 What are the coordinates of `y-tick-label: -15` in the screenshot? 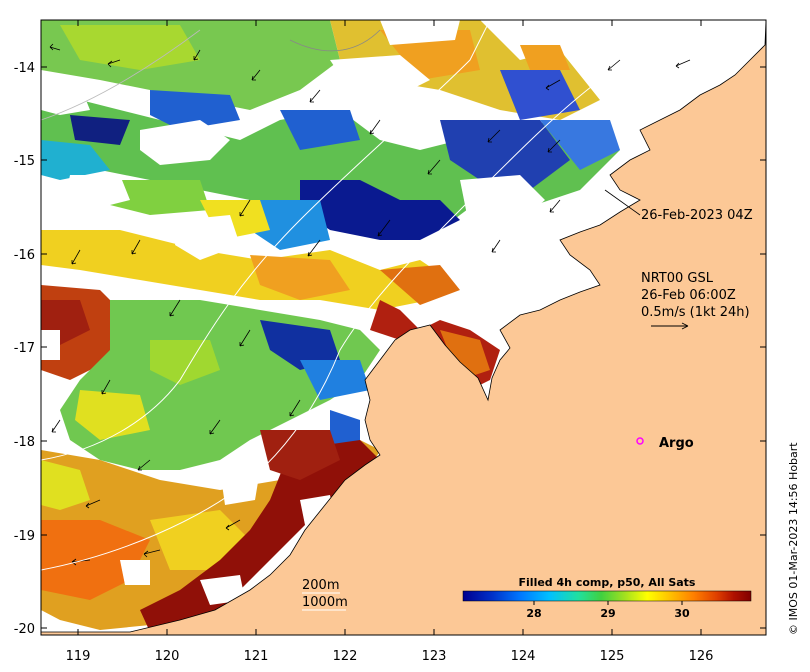 It's located at (24, 161).